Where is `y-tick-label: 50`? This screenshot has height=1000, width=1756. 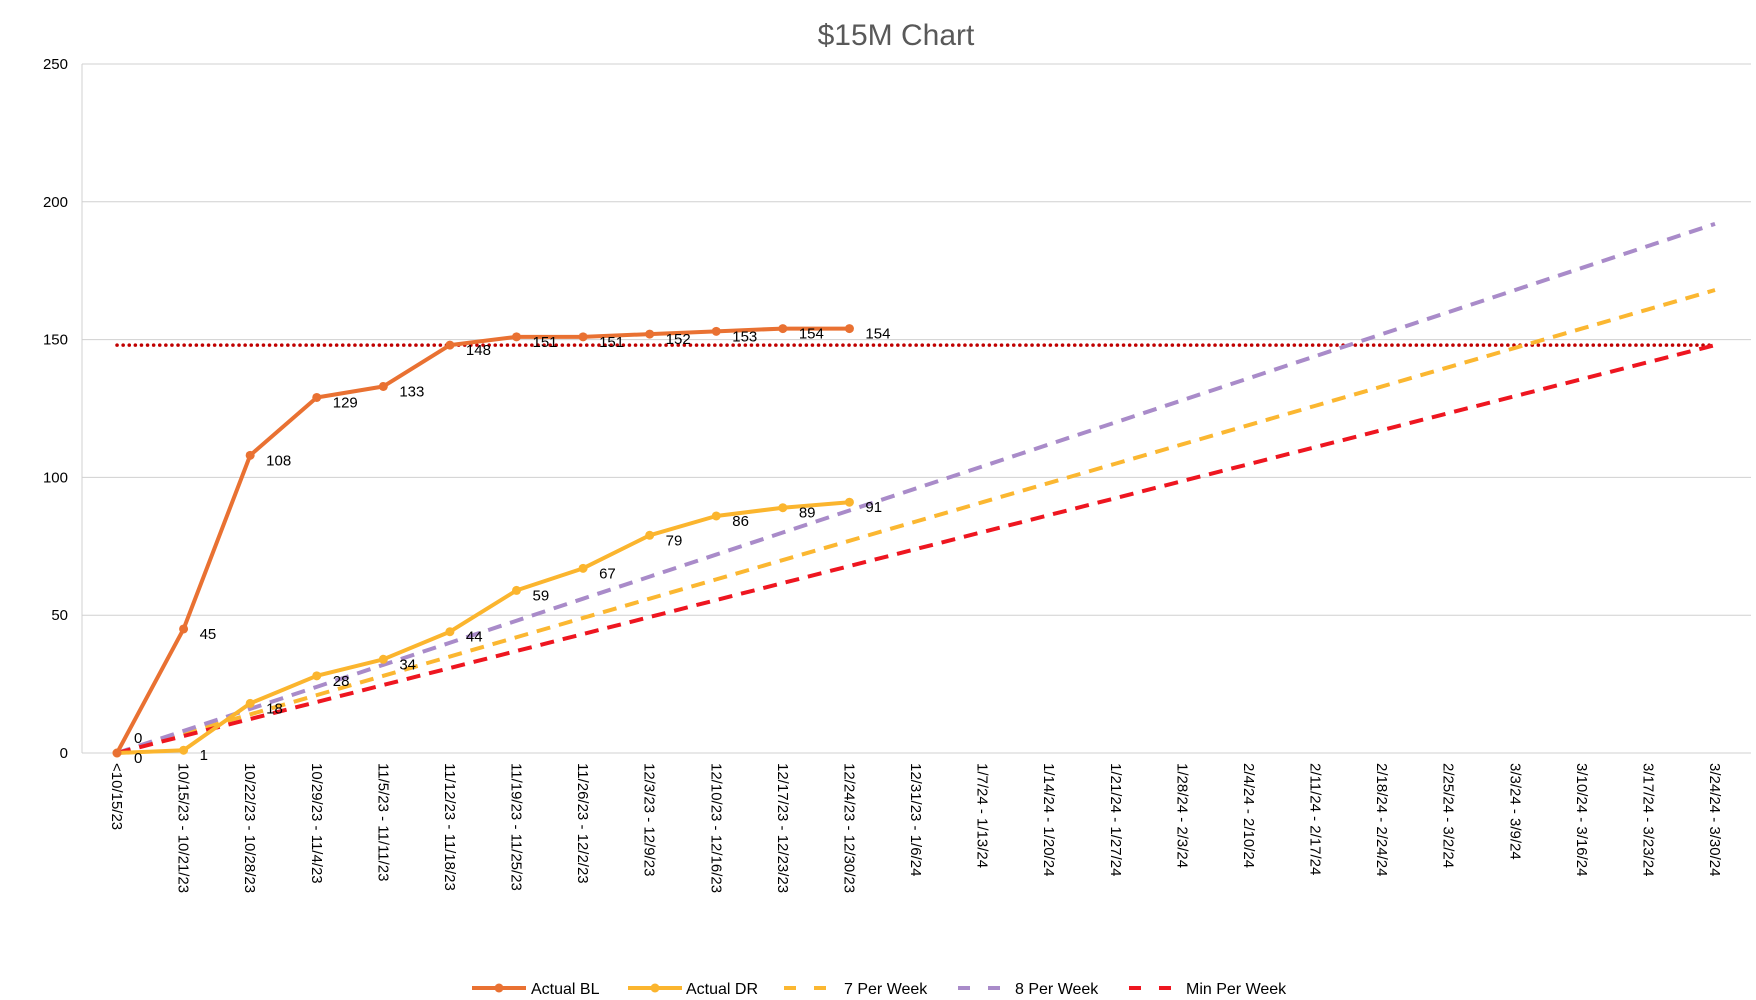
y-tick-label: 50 is located at coordinates (59, 615).